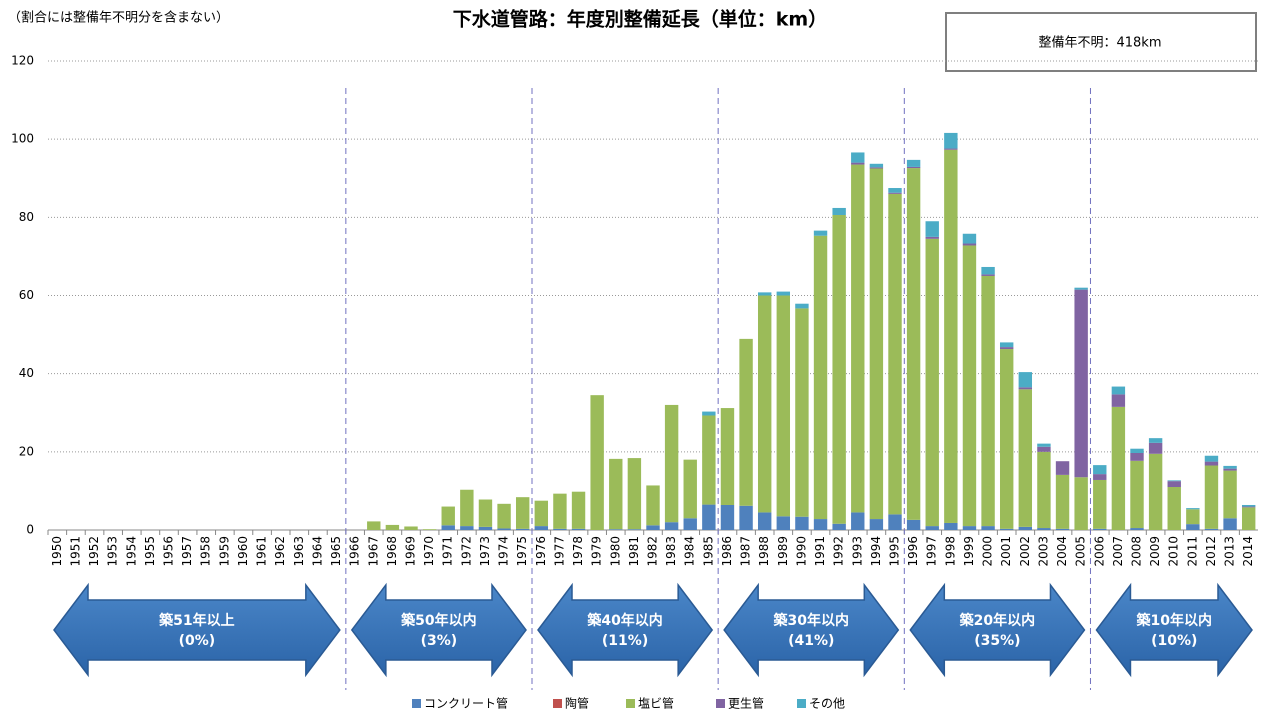  What do you see at coordinates (113, 551) in the screenshot?
I see `x-tick-label: 1953` at bounding box center [113, 551].